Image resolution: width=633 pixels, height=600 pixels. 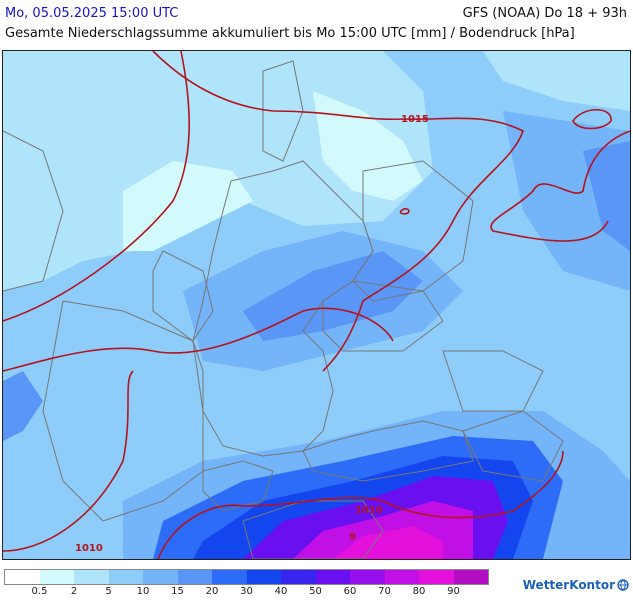 What do you see at coordinates (592, 119) in the screenshot?
I see `isobar-1015-east-loop` at bounding box center [592, 119].